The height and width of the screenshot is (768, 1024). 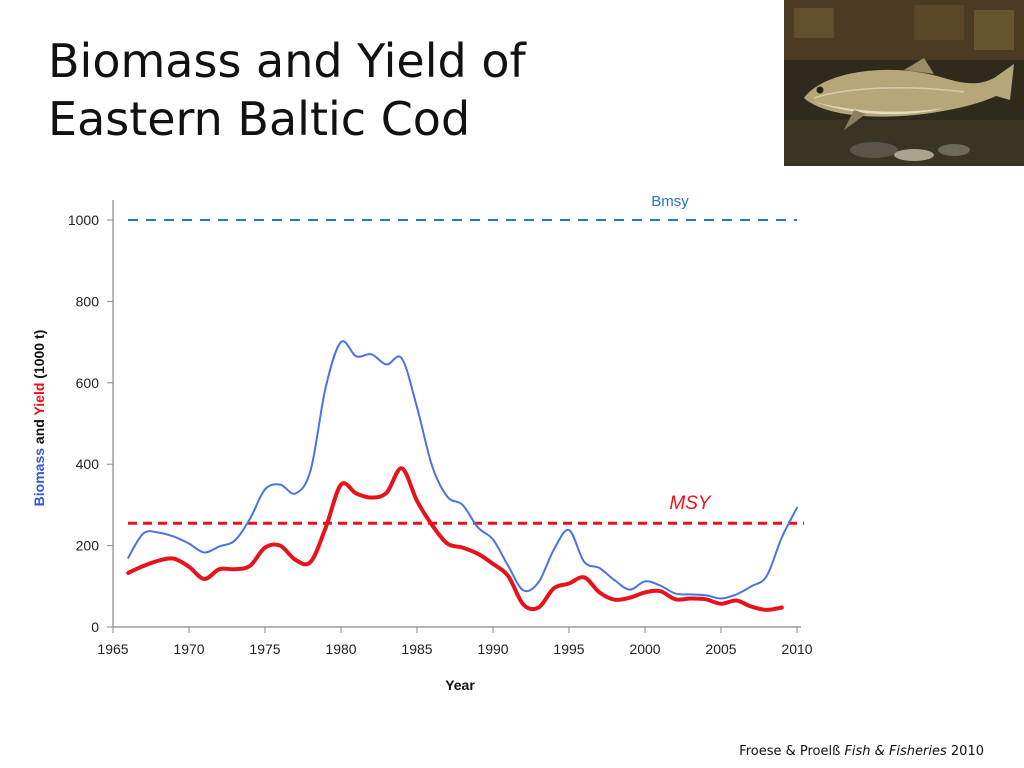 What do you see at coordinates (83, 220) in the screenshot?
I see `y-tick-label: 1000` at bounding box center [83, 220].